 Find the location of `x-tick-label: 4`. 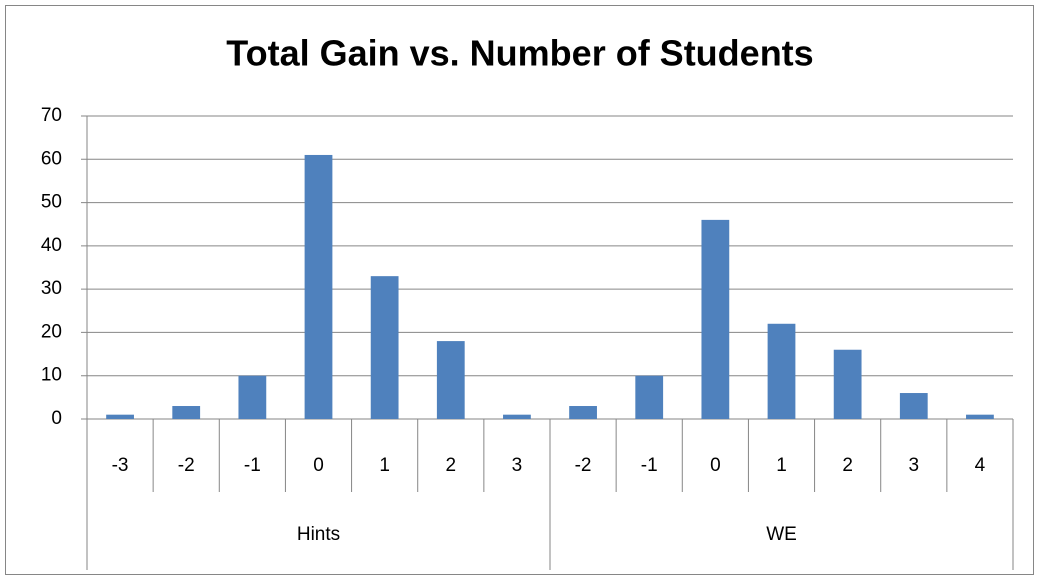

x-tick-label: 4 is located at coordinates (980, 465).